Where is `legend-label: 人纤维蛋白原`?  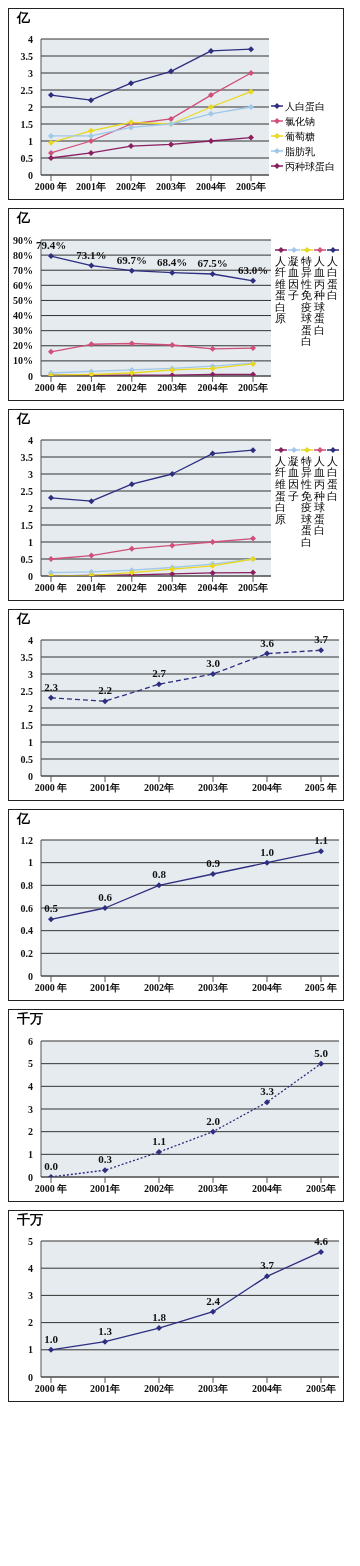 legend-label: 人纤维蛋白原 is located at coordinates (281, 289).